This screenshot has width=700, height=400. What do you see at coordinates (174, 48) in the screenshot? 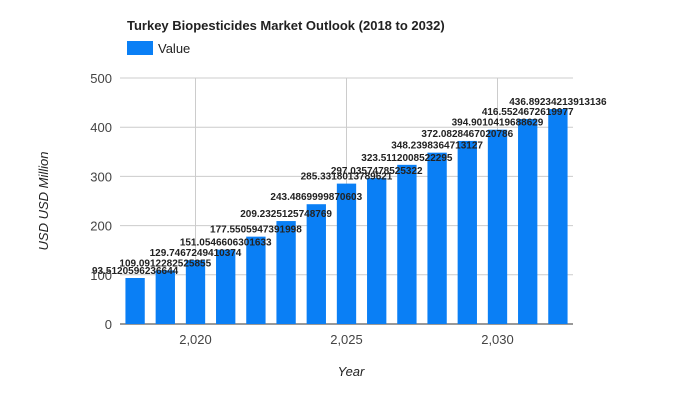
I see `legend-label: Value` at bounding box center [174, 48].